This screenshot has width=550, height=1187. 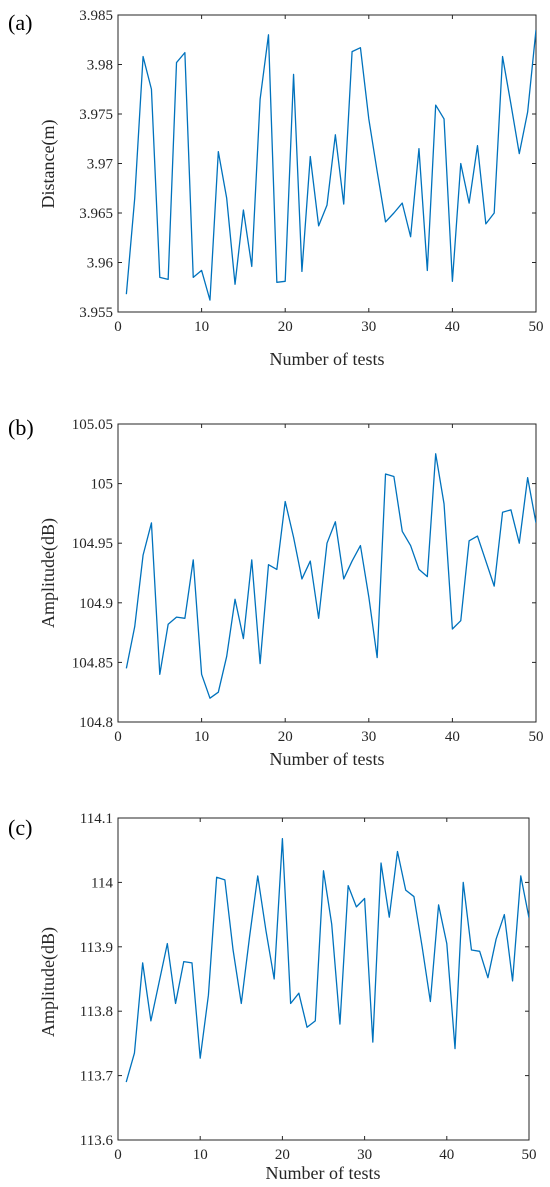 I want to click on y-tick-label: 3.985, so click(x=96, y=16).